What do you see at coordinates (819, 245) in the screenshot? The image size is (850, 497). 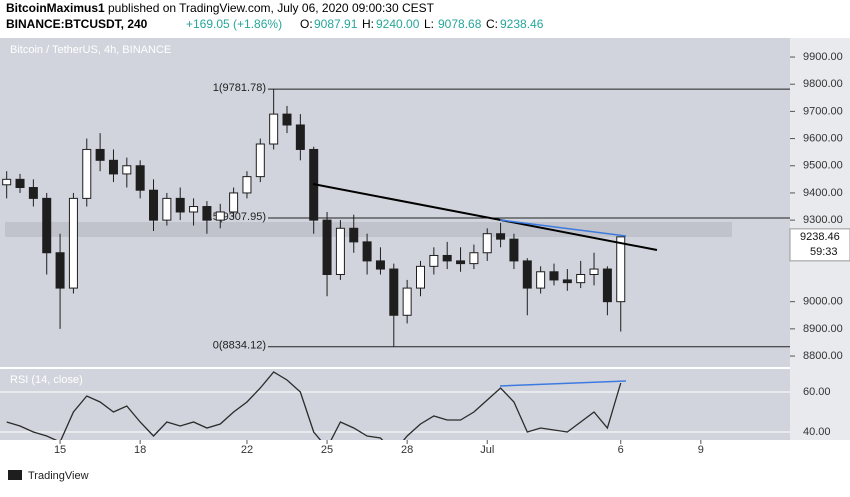 I see `price-tag` at bounding box center [819, 245].